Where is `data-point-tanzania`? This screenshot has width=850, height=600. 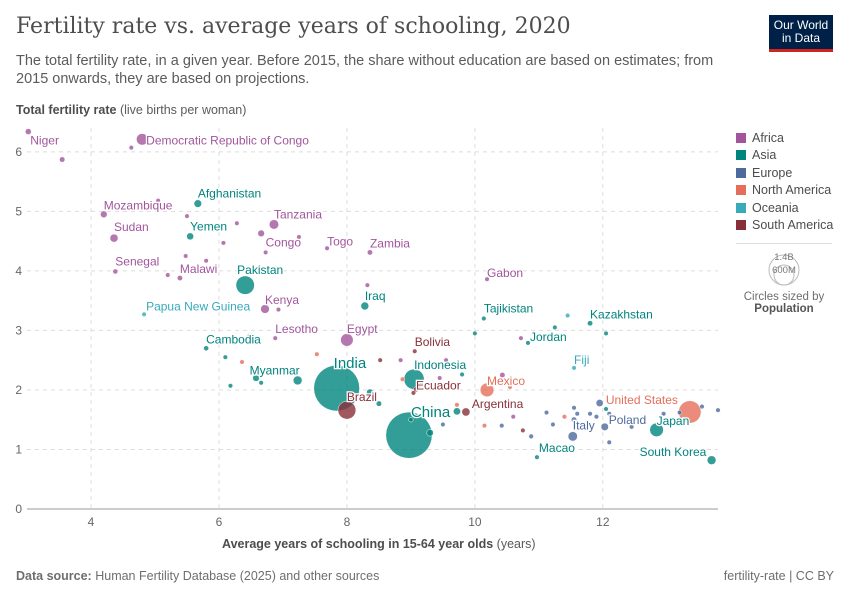
data-point-tanzania is located at coordinates (273, 224).